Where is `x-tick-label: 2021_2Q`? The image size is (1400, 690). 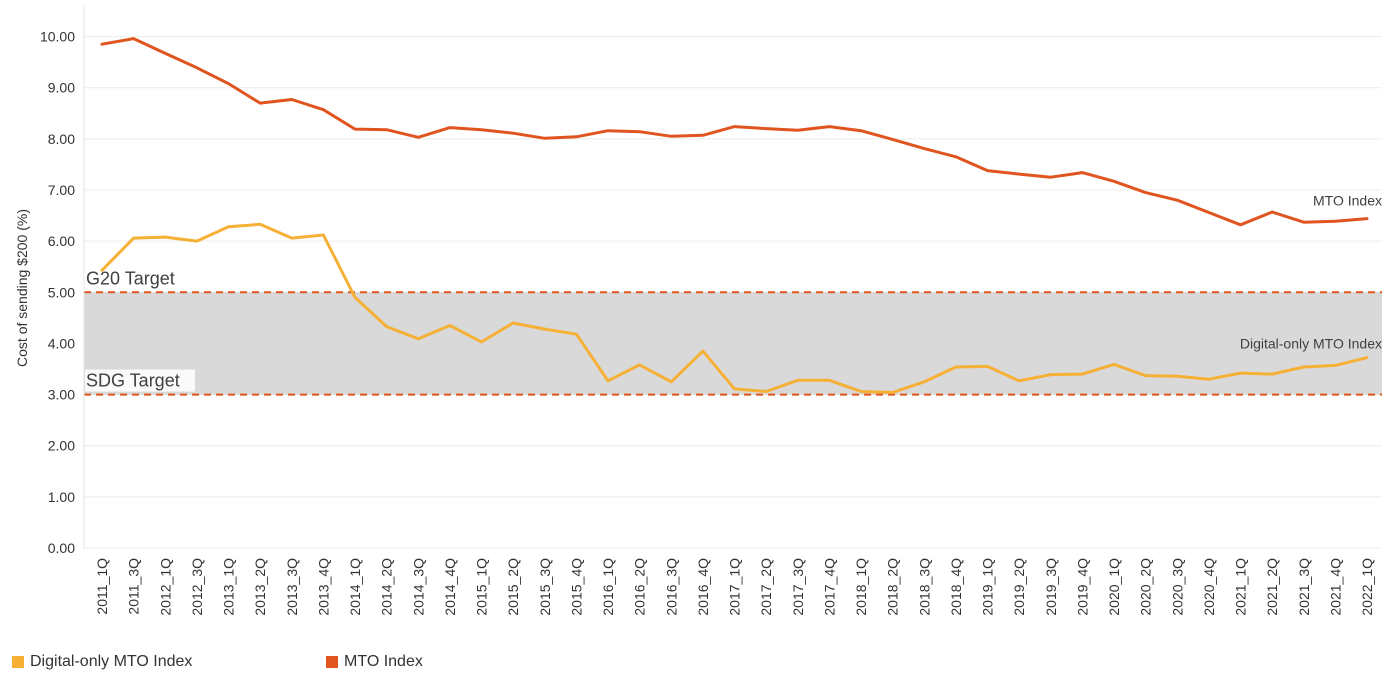
x-tick-label: 2021_2Q is located at coordinates (1272, 587).